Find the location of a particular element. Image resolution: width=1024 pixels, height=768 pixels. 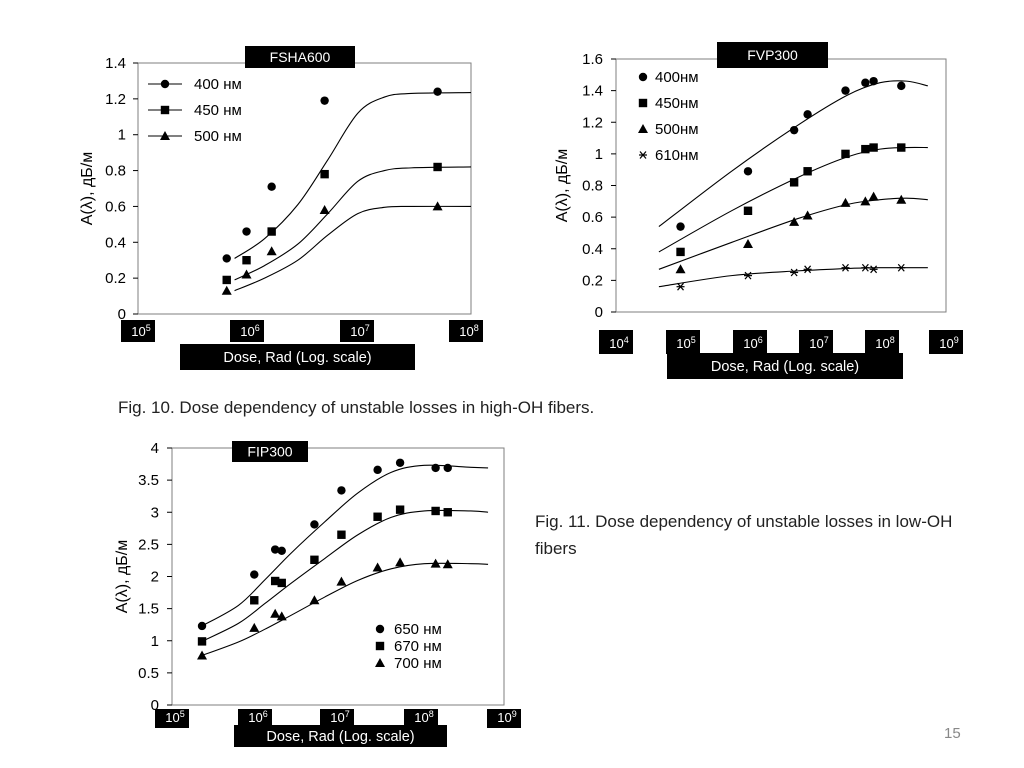

page-number: 15 is located at coordinates (952, 733).